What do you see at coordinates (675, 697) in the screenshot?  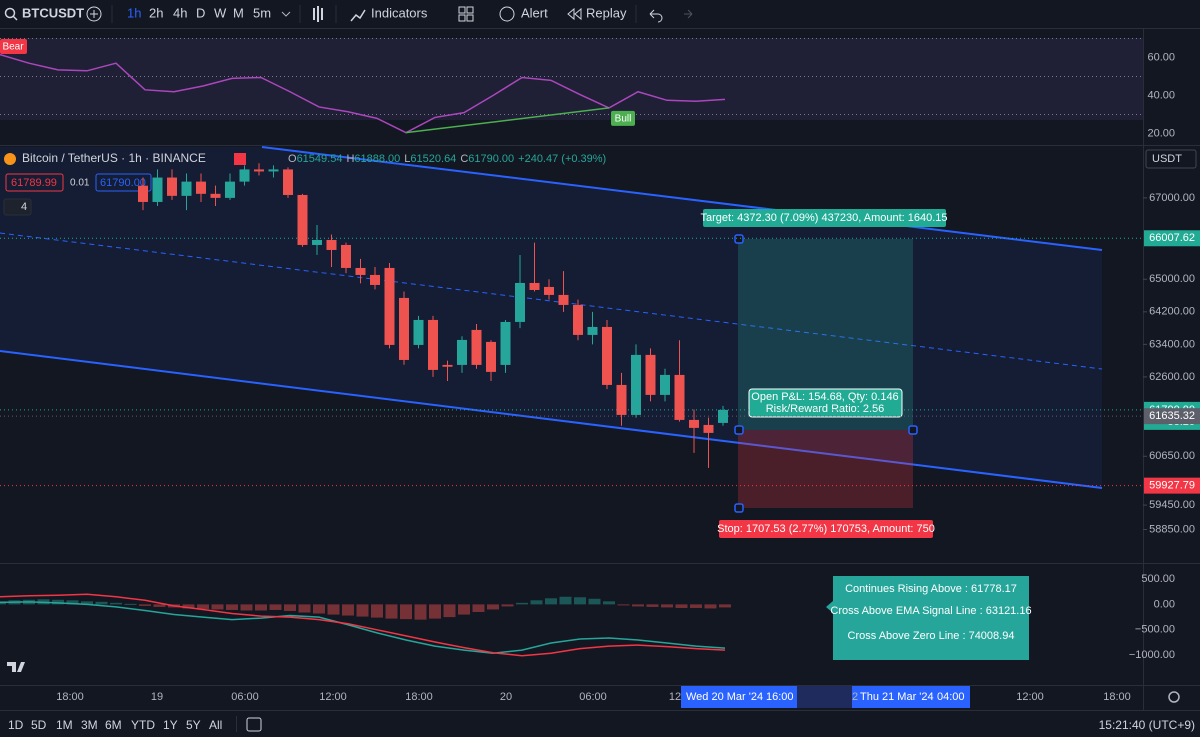 I see `x-tick-label: 12` at bounding box center [675, 697].